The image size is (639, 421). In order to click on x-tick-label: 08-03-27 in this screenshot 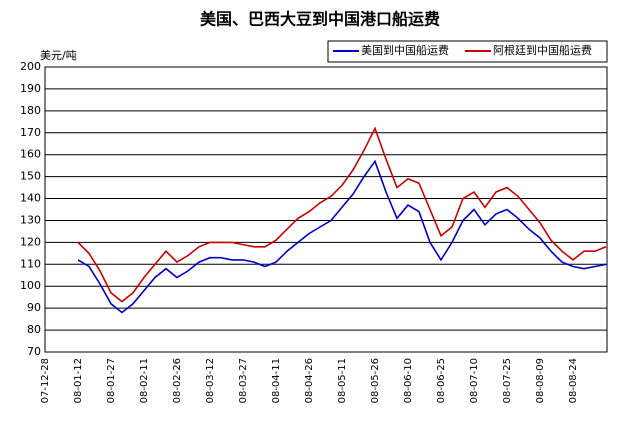, I will do `click(243, 380)`.